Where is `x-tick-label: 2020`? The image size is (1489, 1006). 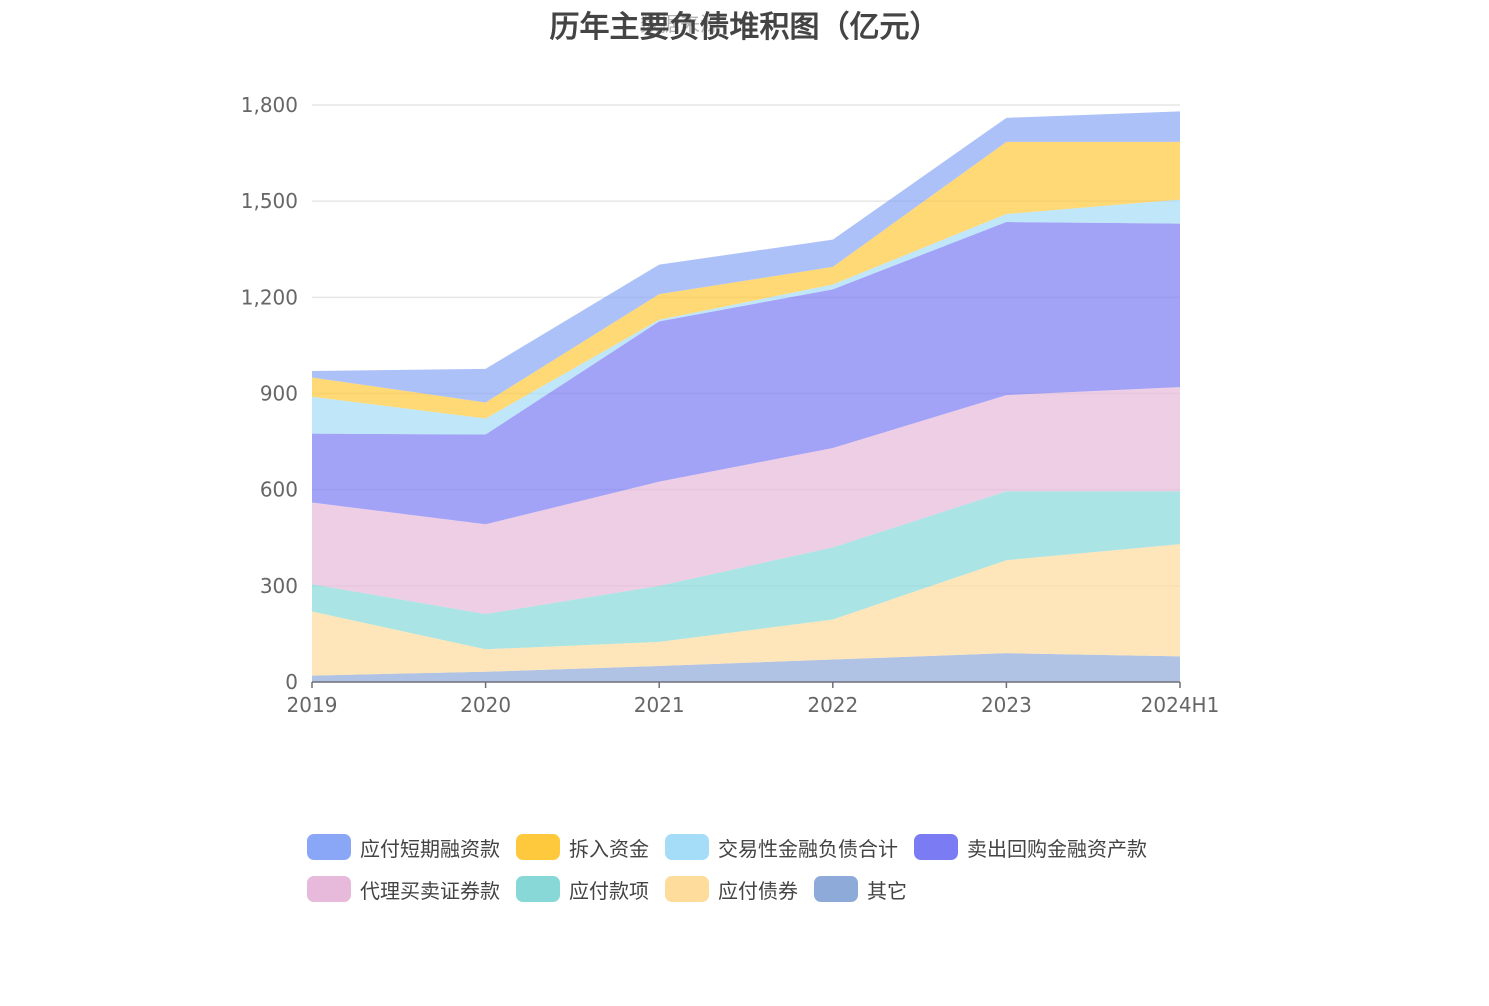
x-tick-label: 2020 is located at coordinates (485, 705).